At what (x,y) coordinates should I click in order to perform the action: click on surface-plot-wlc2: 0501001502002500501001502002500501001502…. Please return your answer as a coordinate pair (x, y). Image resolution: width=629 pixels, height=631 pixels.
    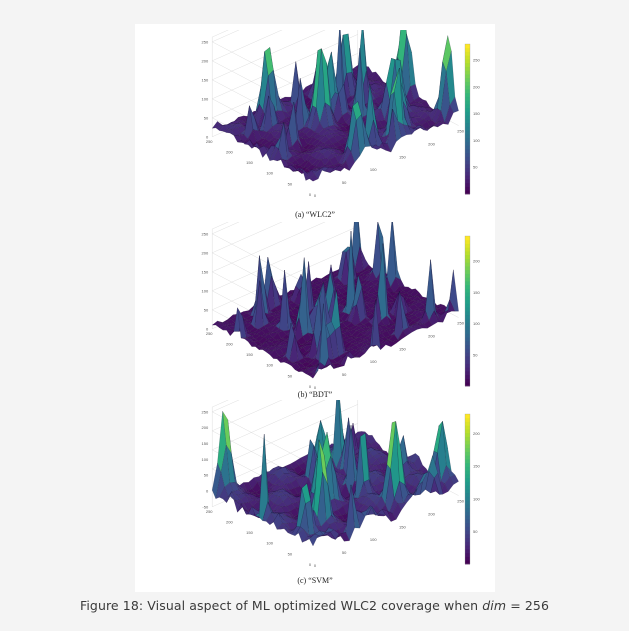
    Looking at the image, I should click on (341, 114).